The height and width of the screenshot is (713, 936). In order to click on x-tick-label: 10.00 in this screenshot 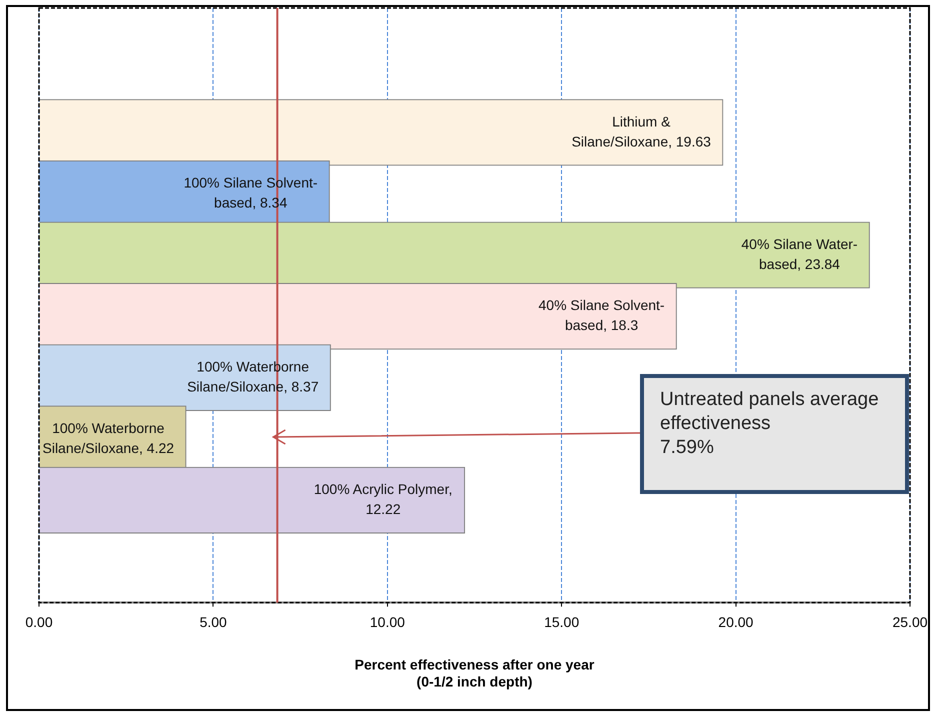, I will do `click(388, 622)`.